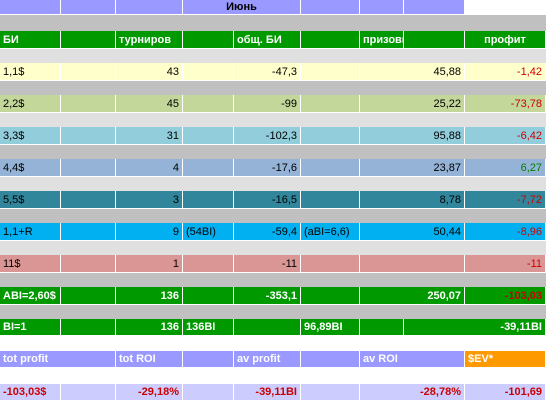 The height and width of the screenshot is (401, 546). What do you see at coordinates (412, 168) in the screenshot?
I see `cell-prize: 23,87` at bounding box center [412, 168].